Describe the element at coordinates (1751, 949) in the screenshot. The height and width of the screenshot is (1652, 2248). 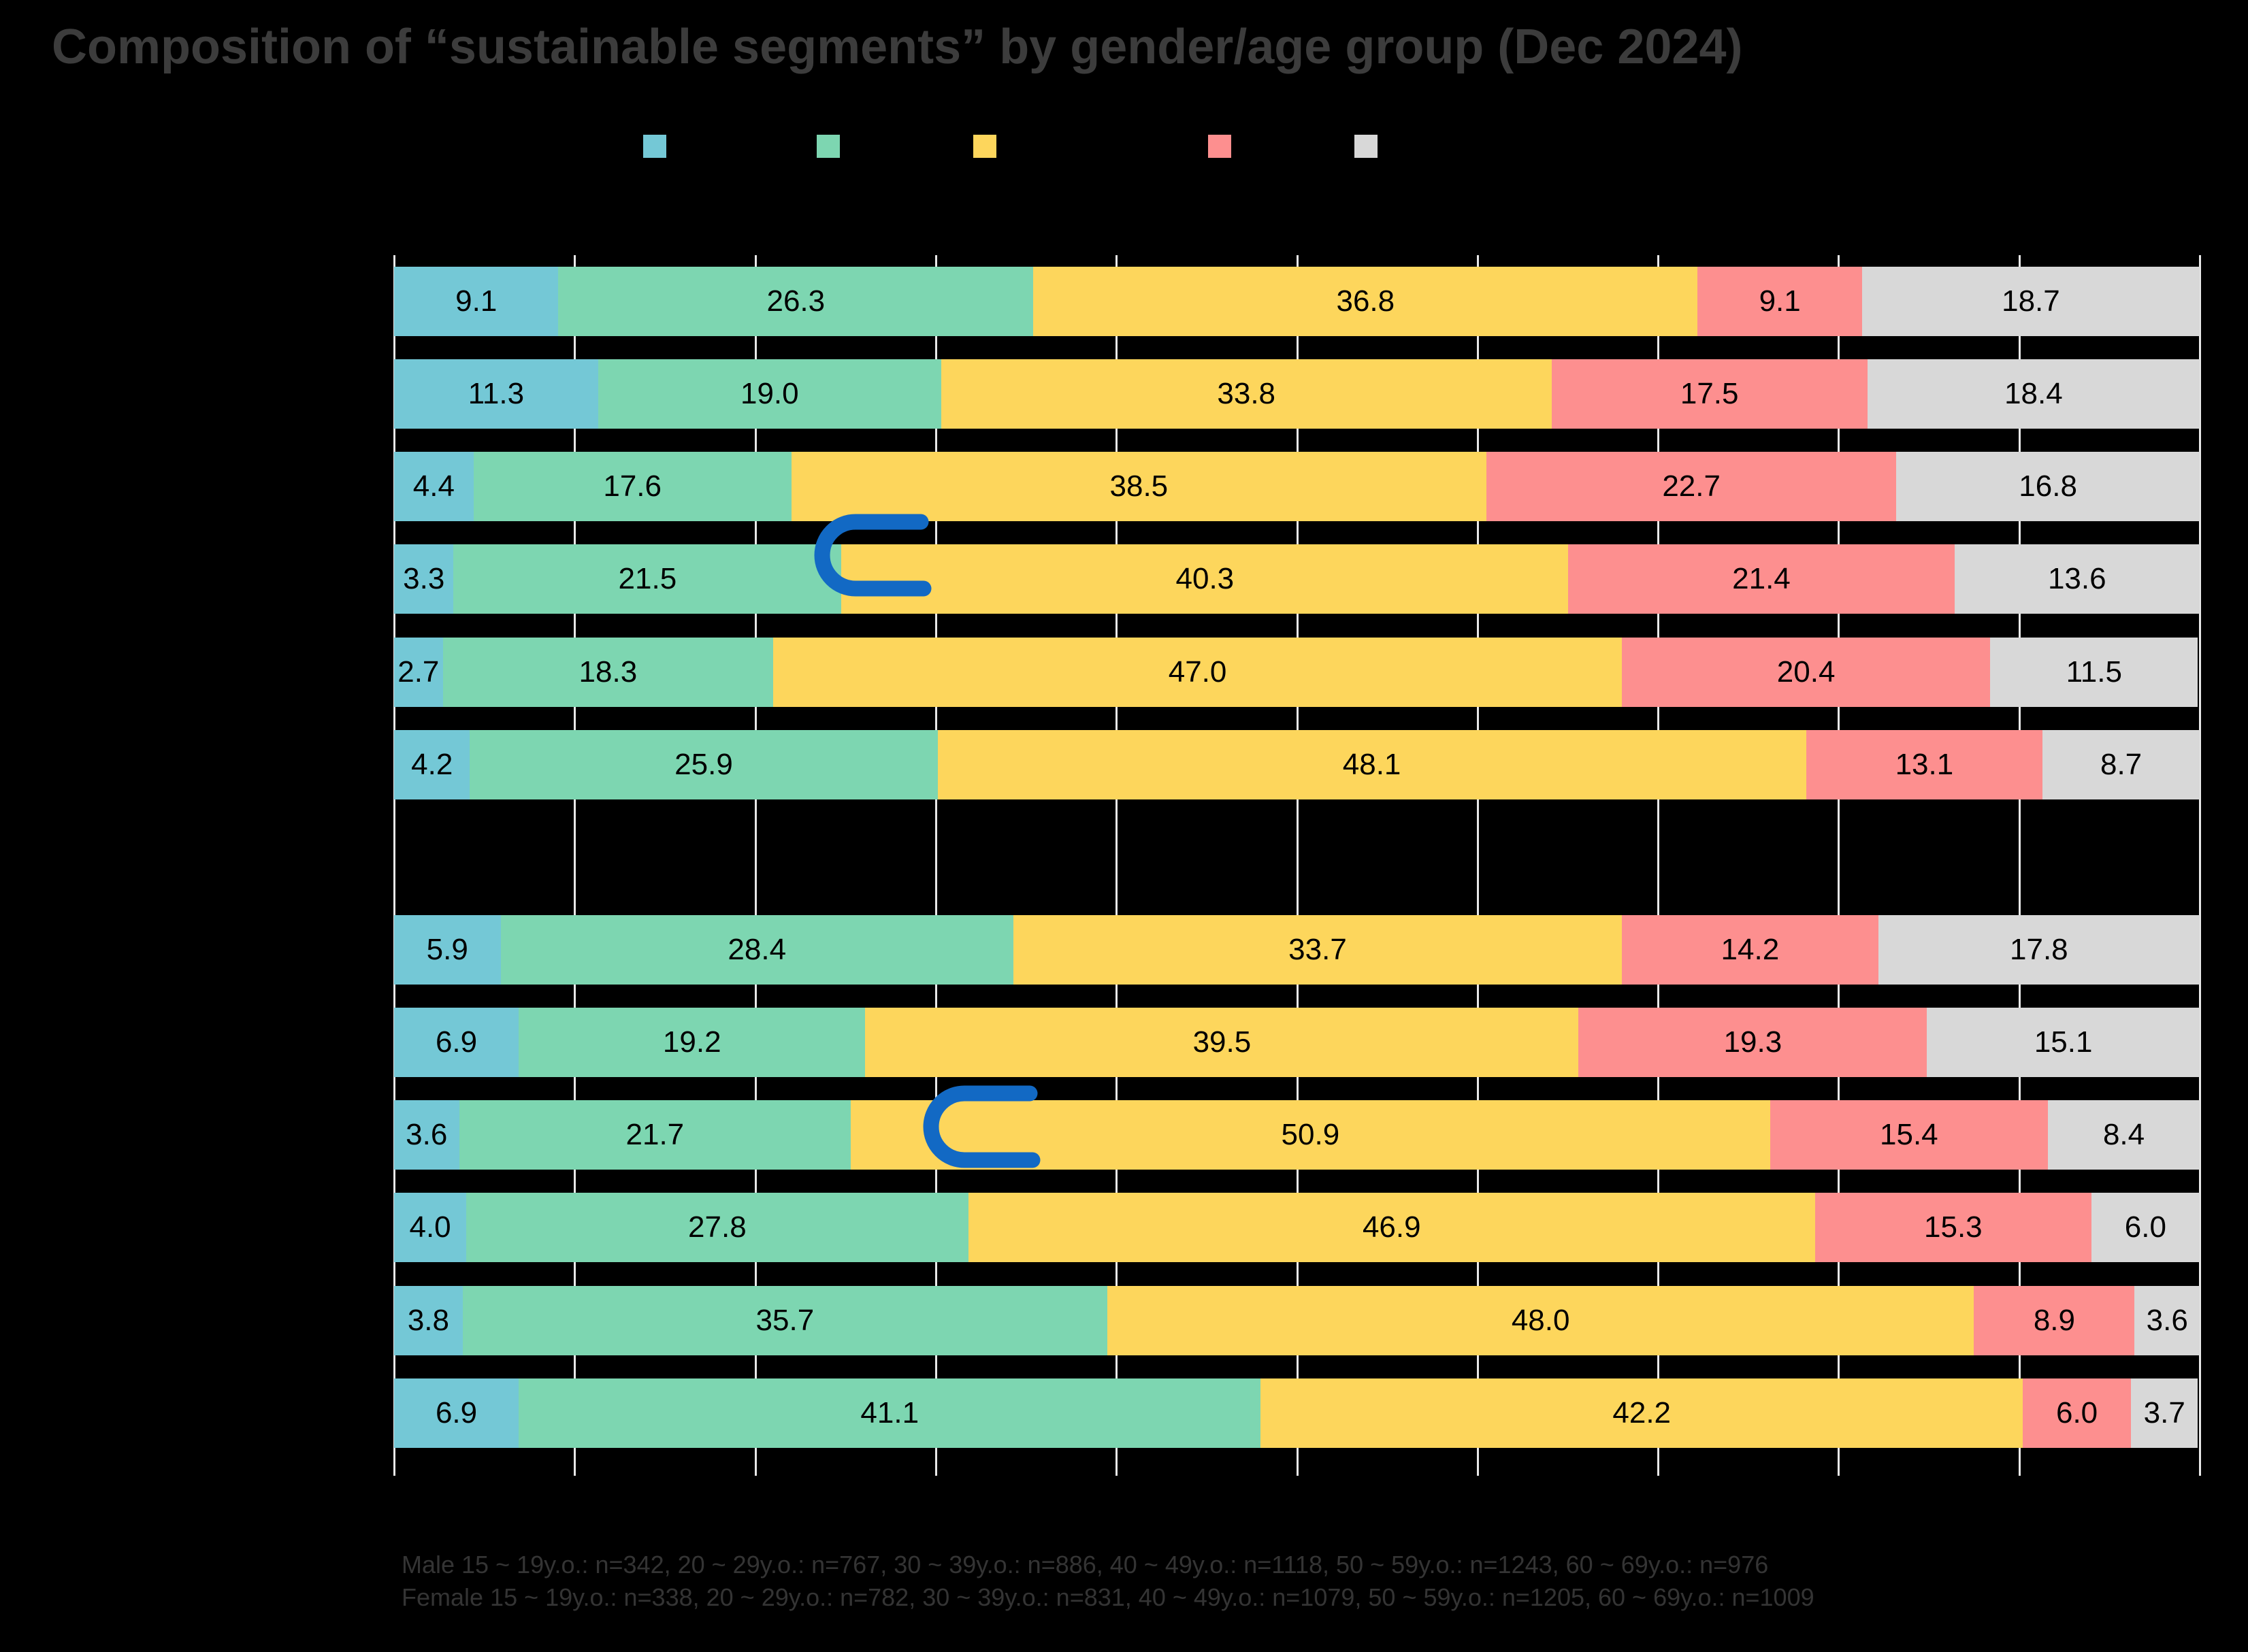
I see `bar-value-label: 14.2` at that location.